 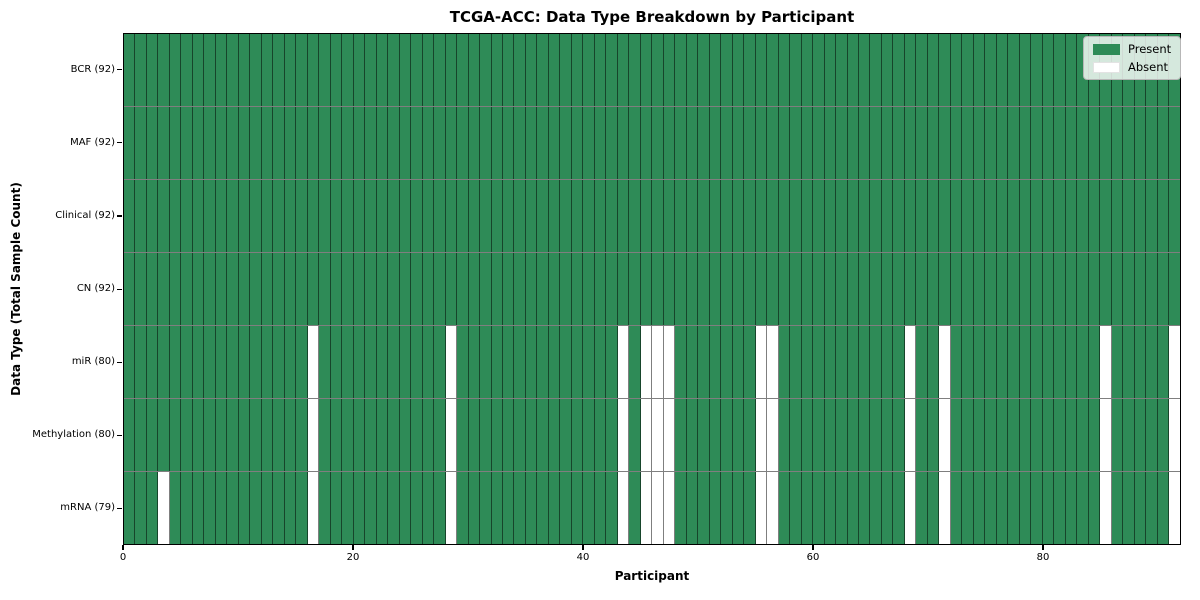 What do you see at coordinates (652, 576) in the screenshot?
I see `x-axis-label: Participant` at bounding box center [652, 576].